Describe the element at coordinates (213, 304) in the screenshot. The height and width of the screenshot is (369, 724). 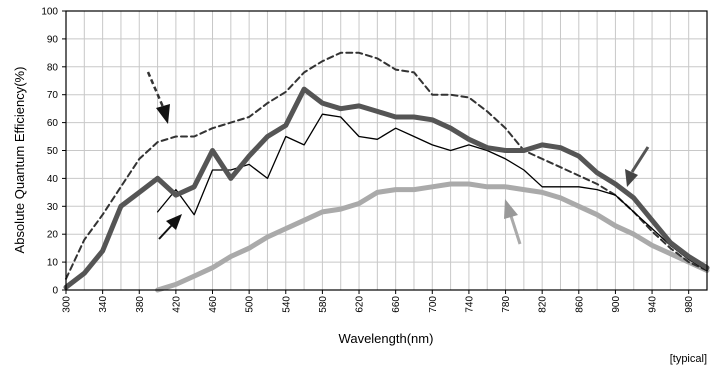
I see `x-tick-label: 460` at that location.